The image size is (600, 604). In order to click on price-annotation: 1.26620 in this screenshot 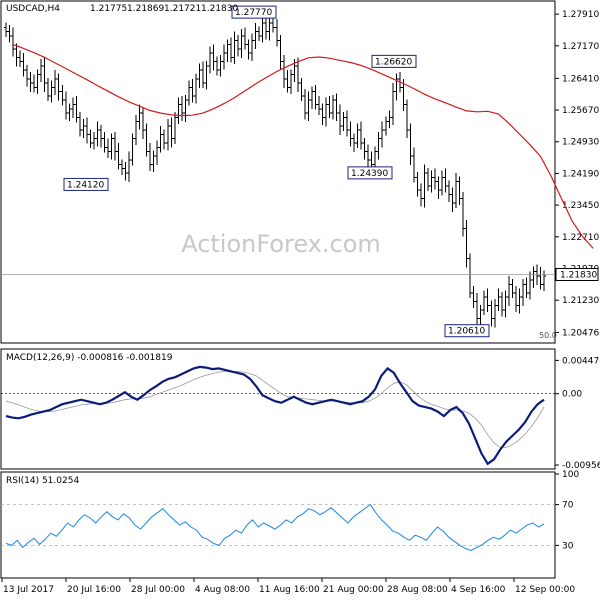, I will do `click(394, 61)`.